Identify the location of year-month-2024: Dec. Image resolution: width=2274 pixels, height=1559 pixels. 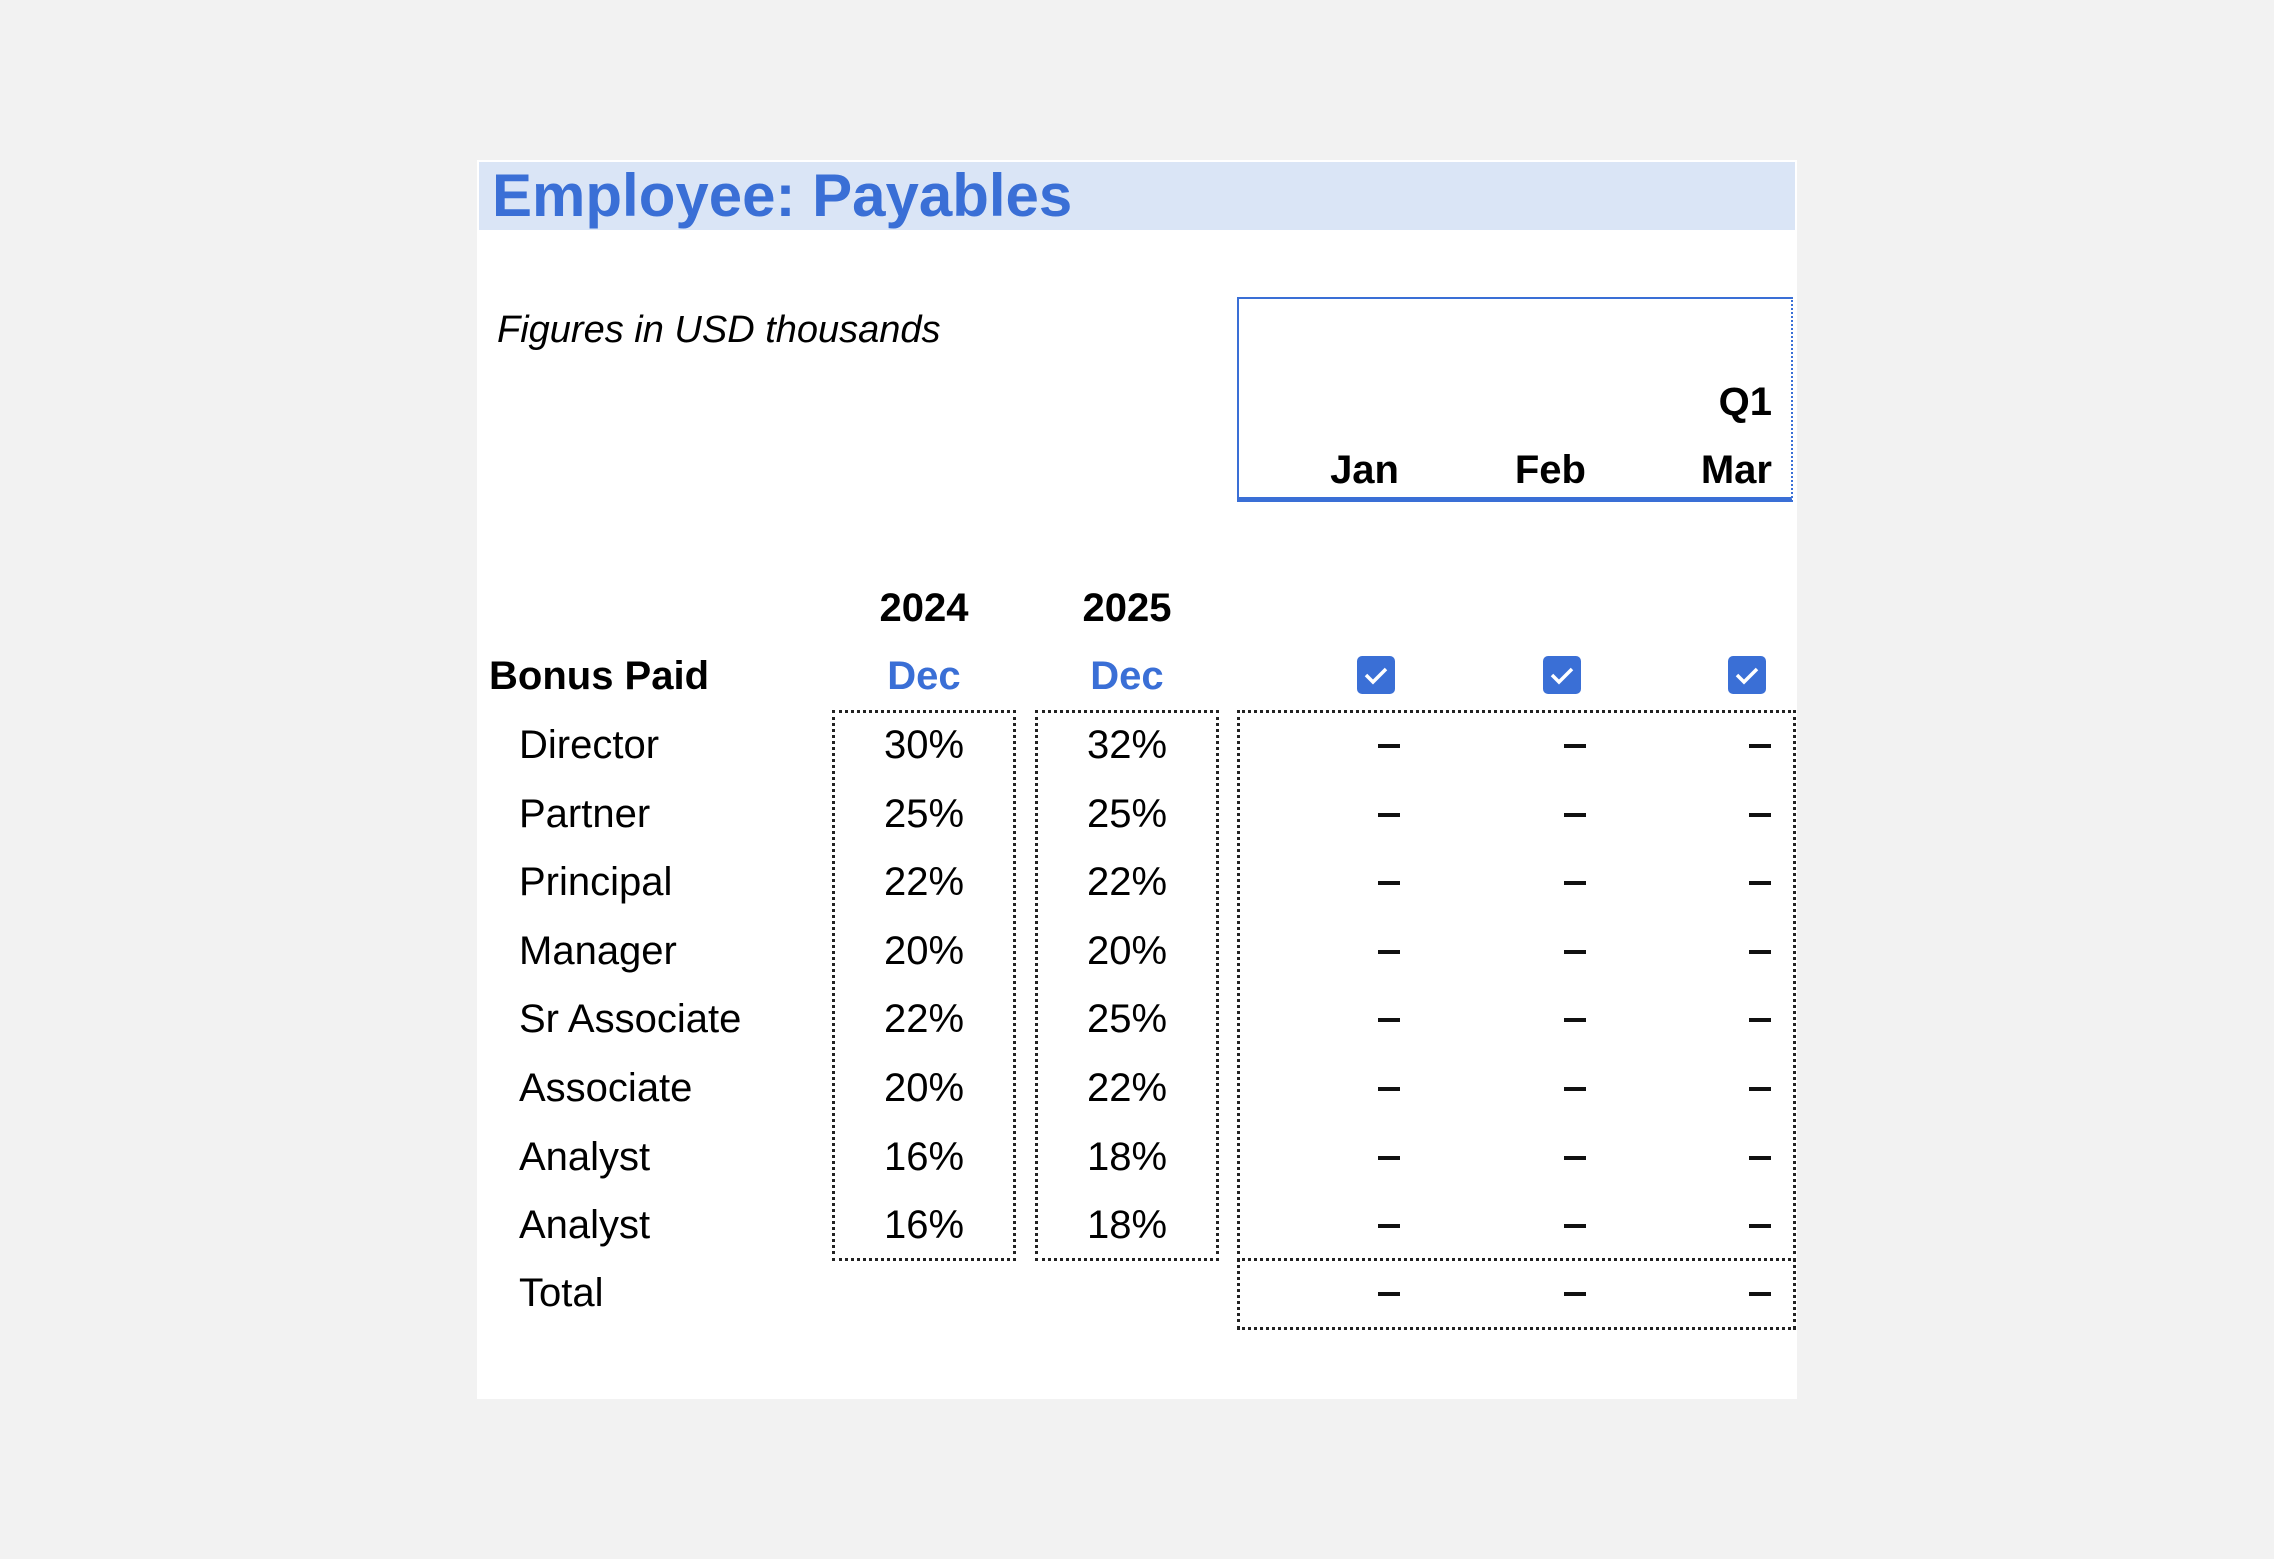
(924, 676).